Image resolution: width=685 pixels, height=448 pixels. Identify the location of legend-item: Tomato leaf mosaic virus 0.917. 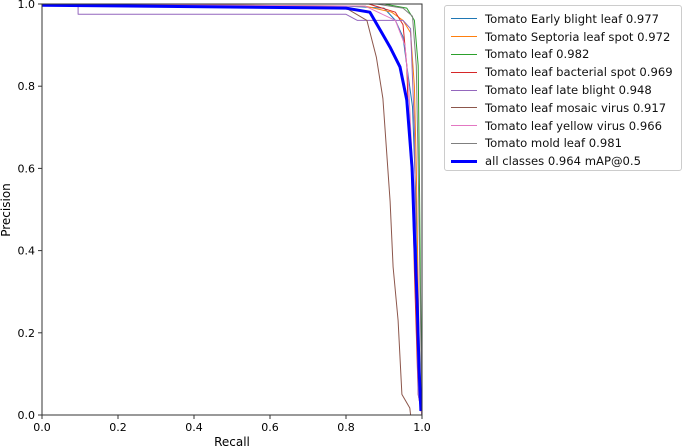
(566, 108).